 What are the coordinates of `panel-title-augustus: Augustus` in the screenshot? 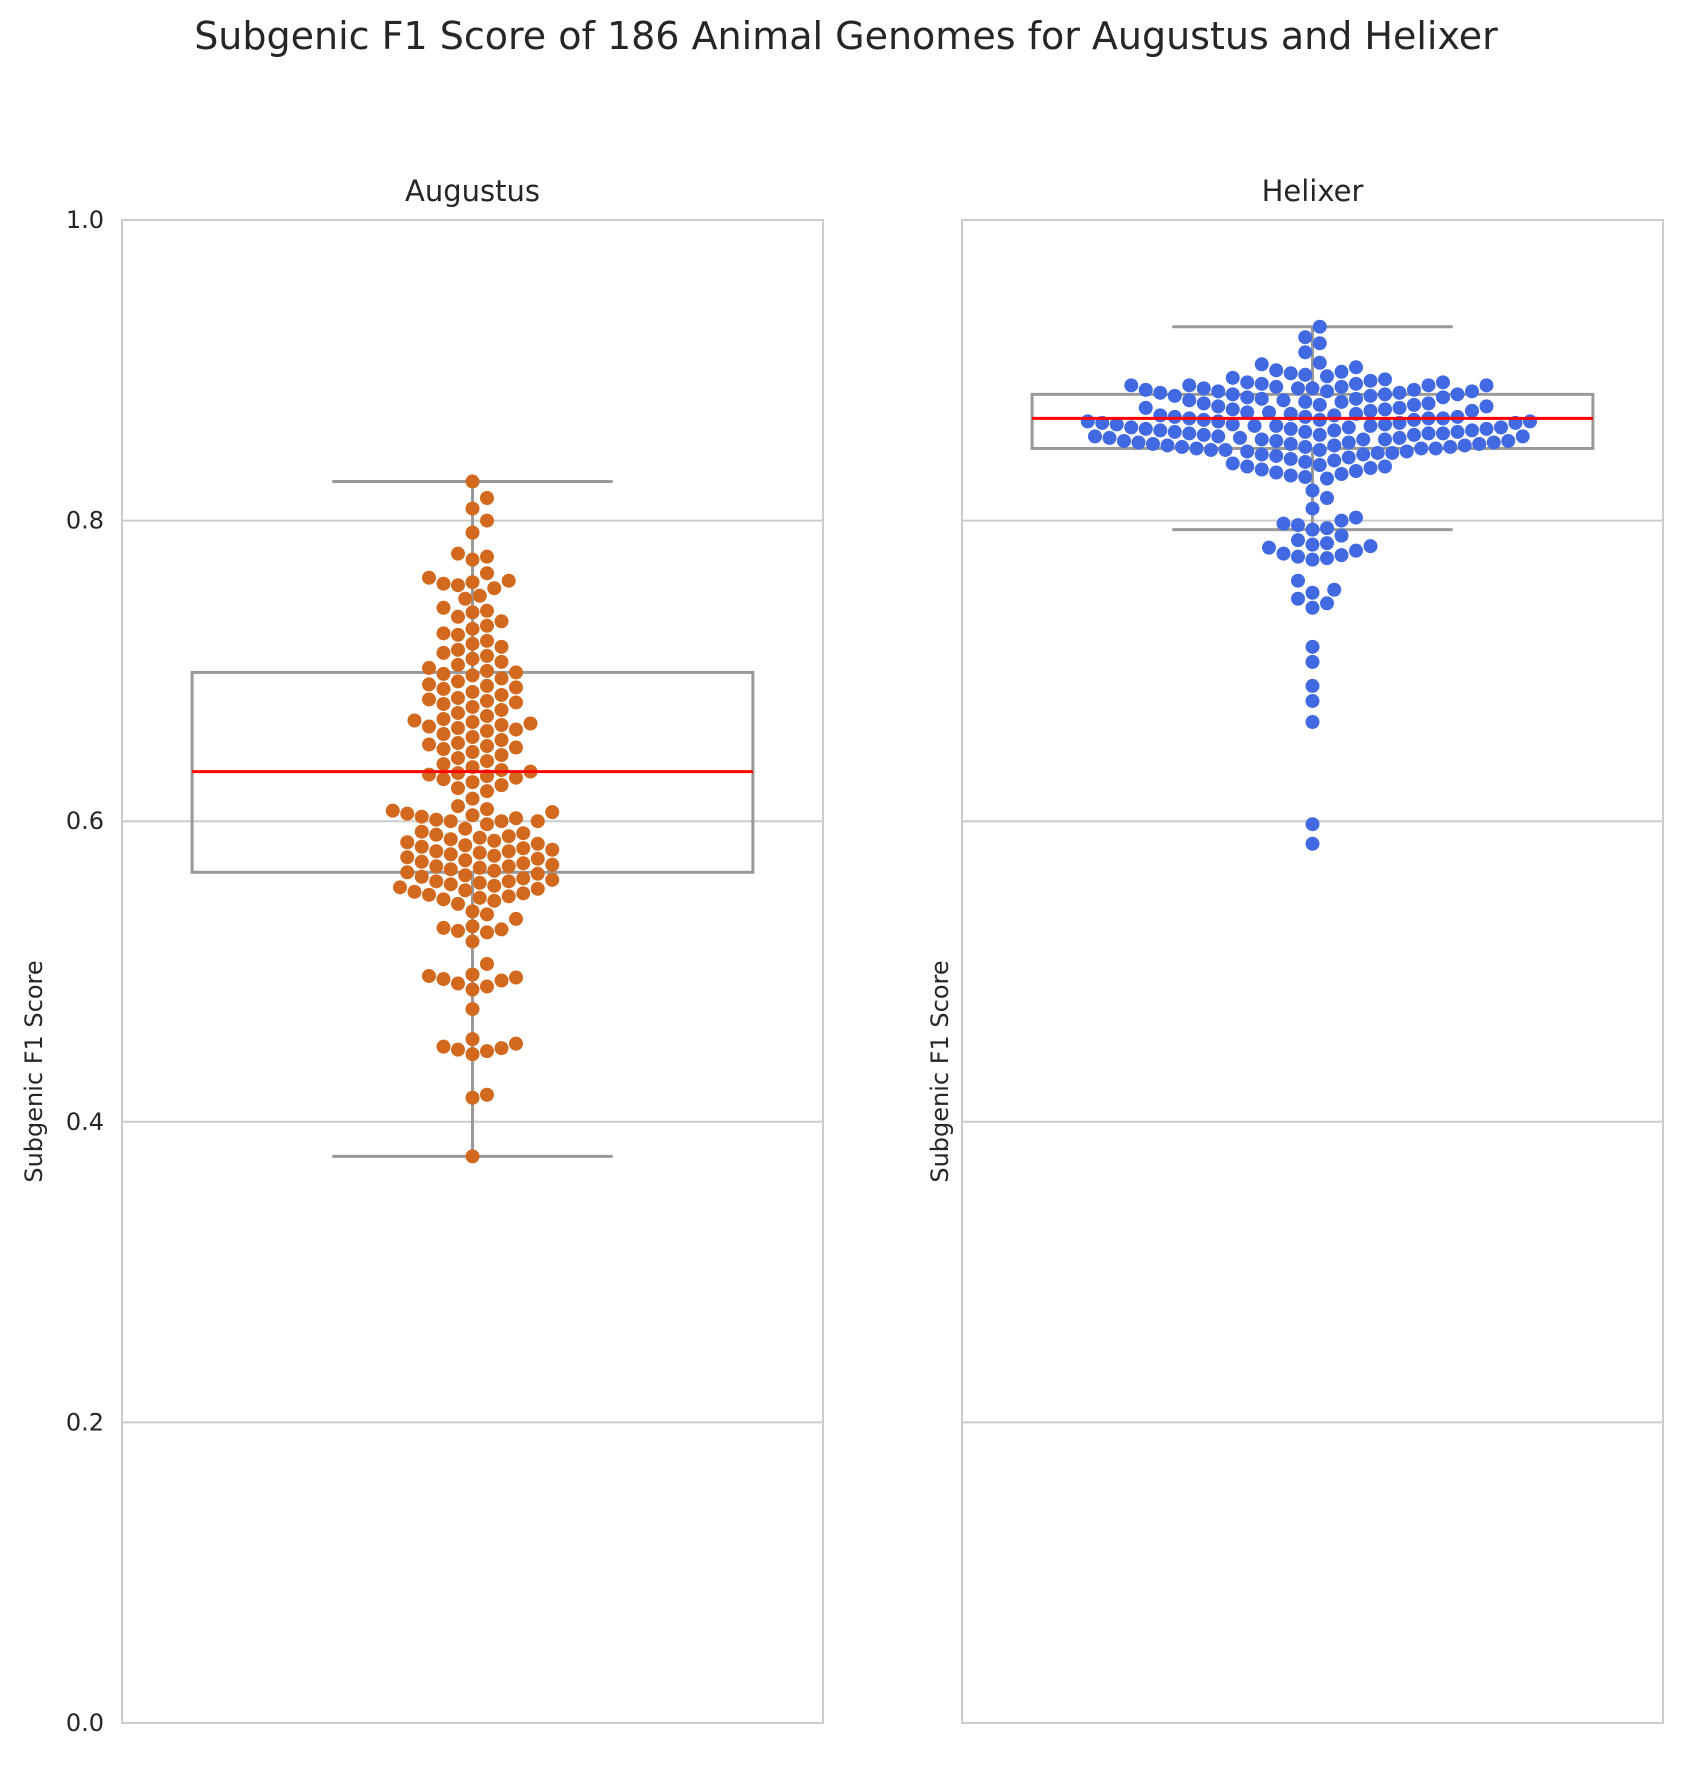 It's located at (472, 191).